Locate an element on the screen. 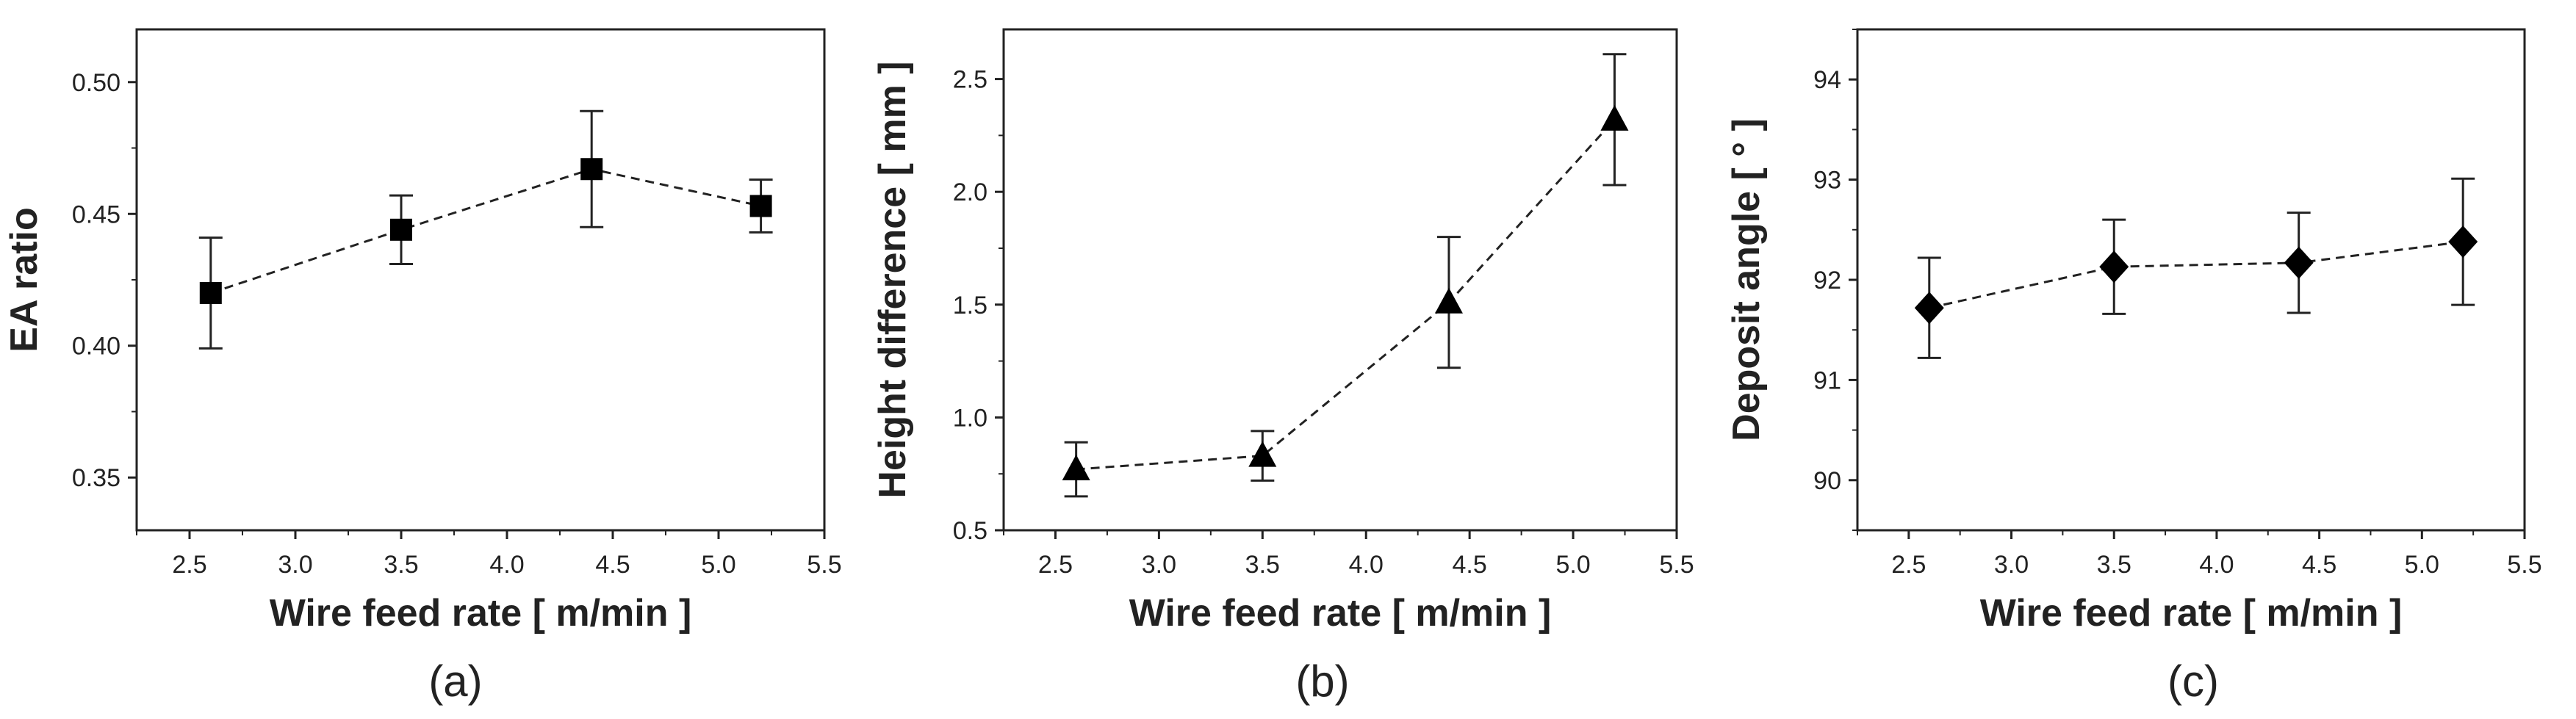 This screenshot has width=2576, height=719. panel-label: (b) is located at coordinates (1322, 681).